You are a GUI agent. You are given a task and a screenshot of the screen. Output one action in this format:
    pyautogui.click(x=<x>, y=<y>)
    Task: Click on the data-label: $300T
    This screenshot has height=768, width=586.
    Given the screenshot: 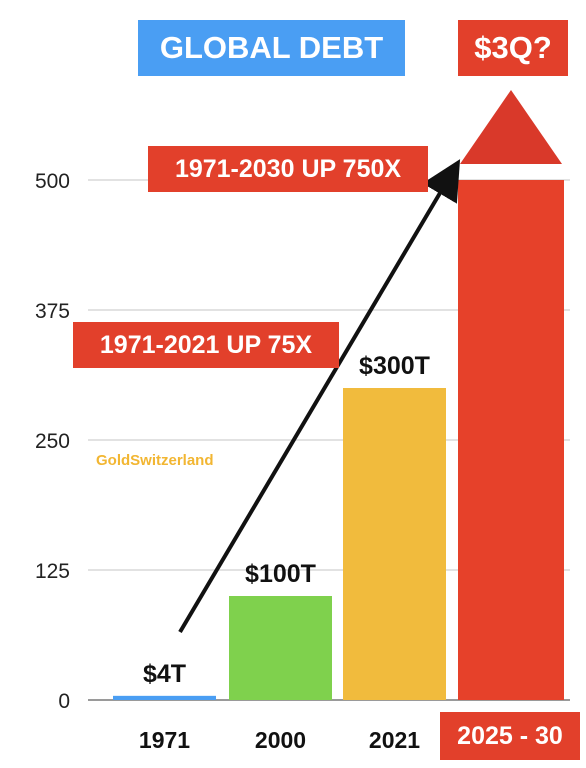 What is the action you would take?
    pyautogui.click(x=394, y=366)
    